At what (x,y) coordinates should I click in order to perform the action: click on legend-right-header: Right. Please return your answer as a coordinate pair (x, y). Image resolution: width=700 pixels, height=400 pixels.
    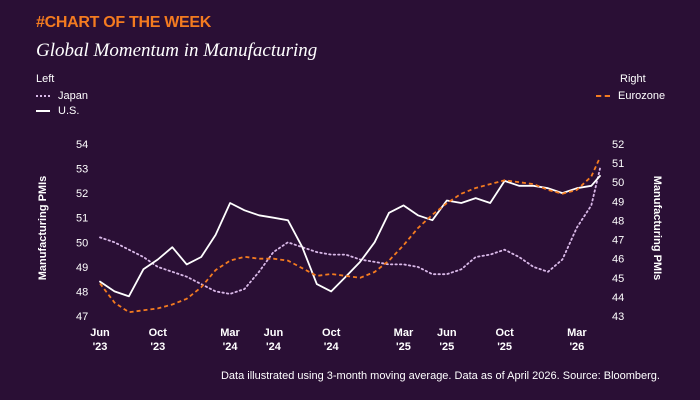
    Looking at the image, I should click on (633, 79).